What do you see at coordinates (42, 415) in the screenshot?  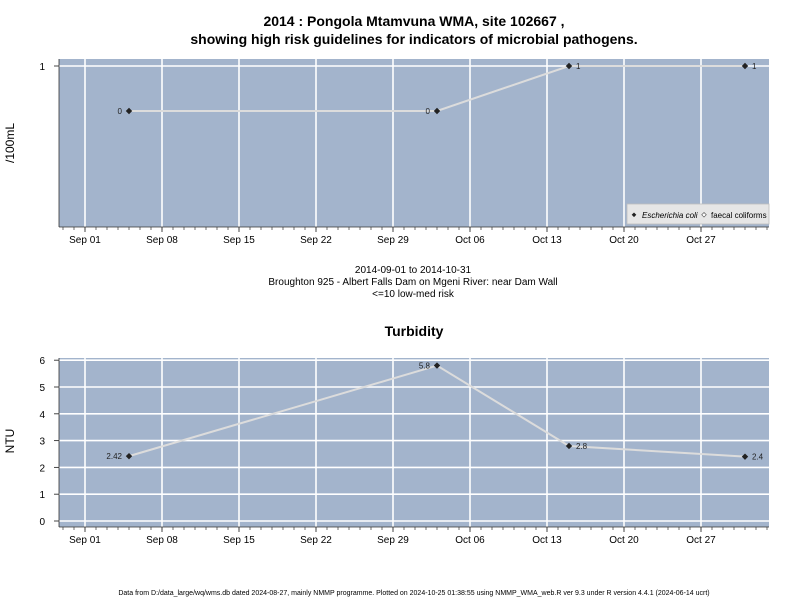 I see `y-tick-label: 4` at bounding box center [42, 415].